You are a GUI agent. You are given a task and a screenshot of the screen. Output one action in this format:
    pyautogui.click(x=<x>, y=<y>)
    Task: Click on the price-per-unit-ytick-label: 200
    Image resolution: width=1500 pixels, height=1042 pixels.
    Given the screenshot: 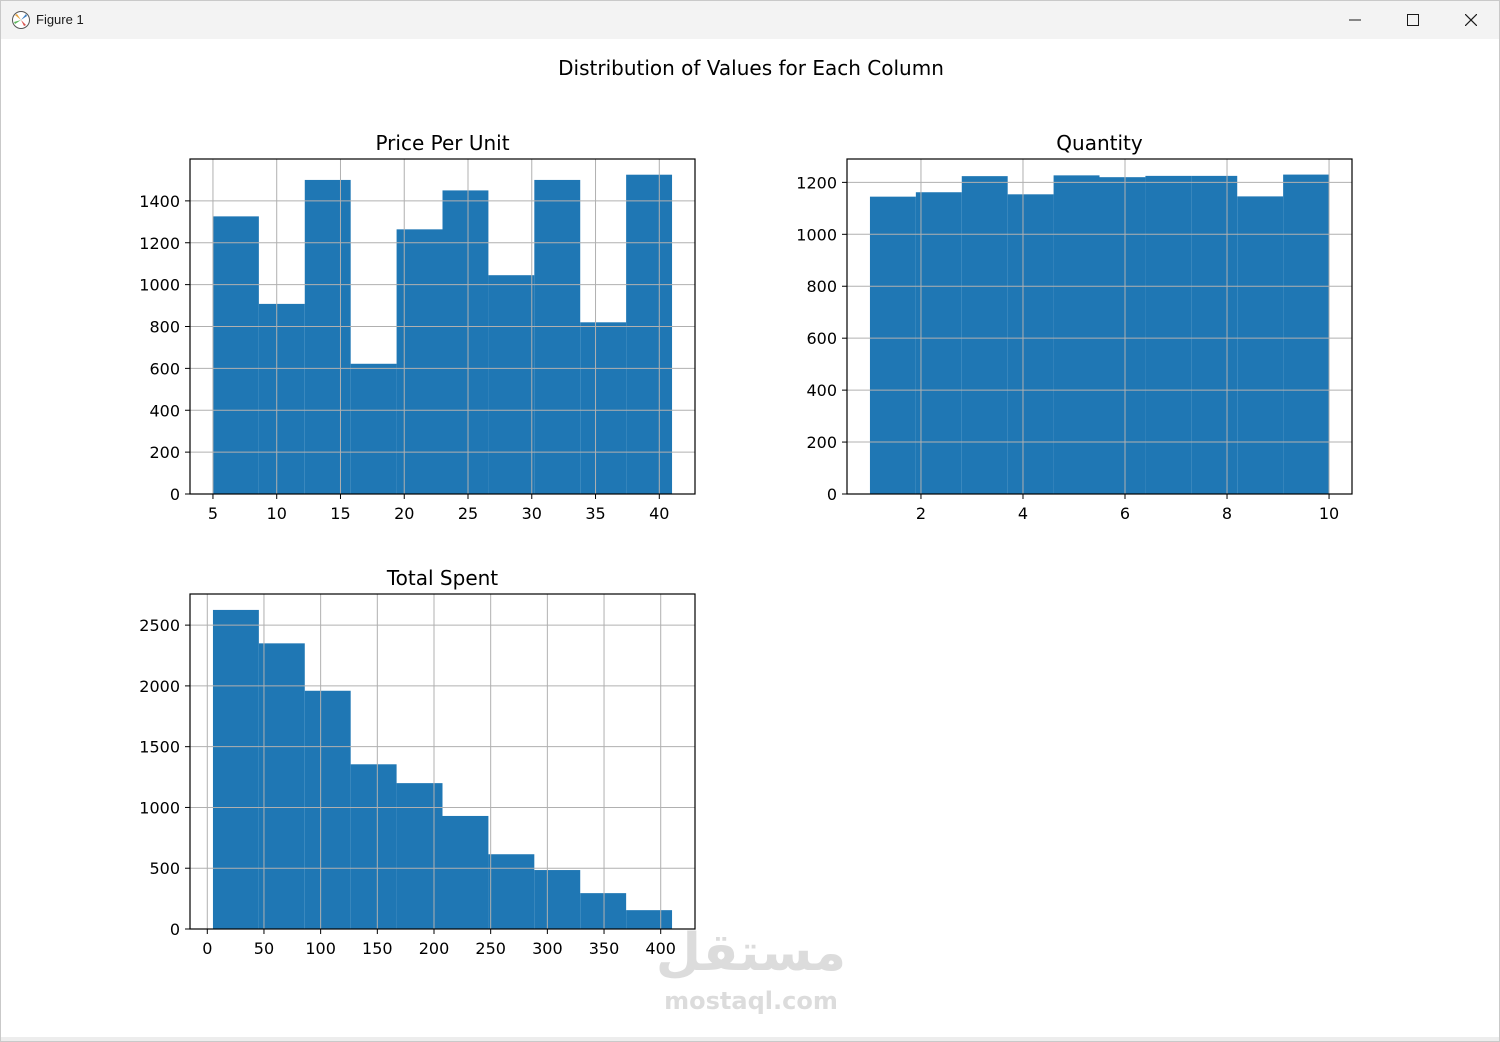 What is the action you would take?
    pyautogui.click(x=164, y=452)
    